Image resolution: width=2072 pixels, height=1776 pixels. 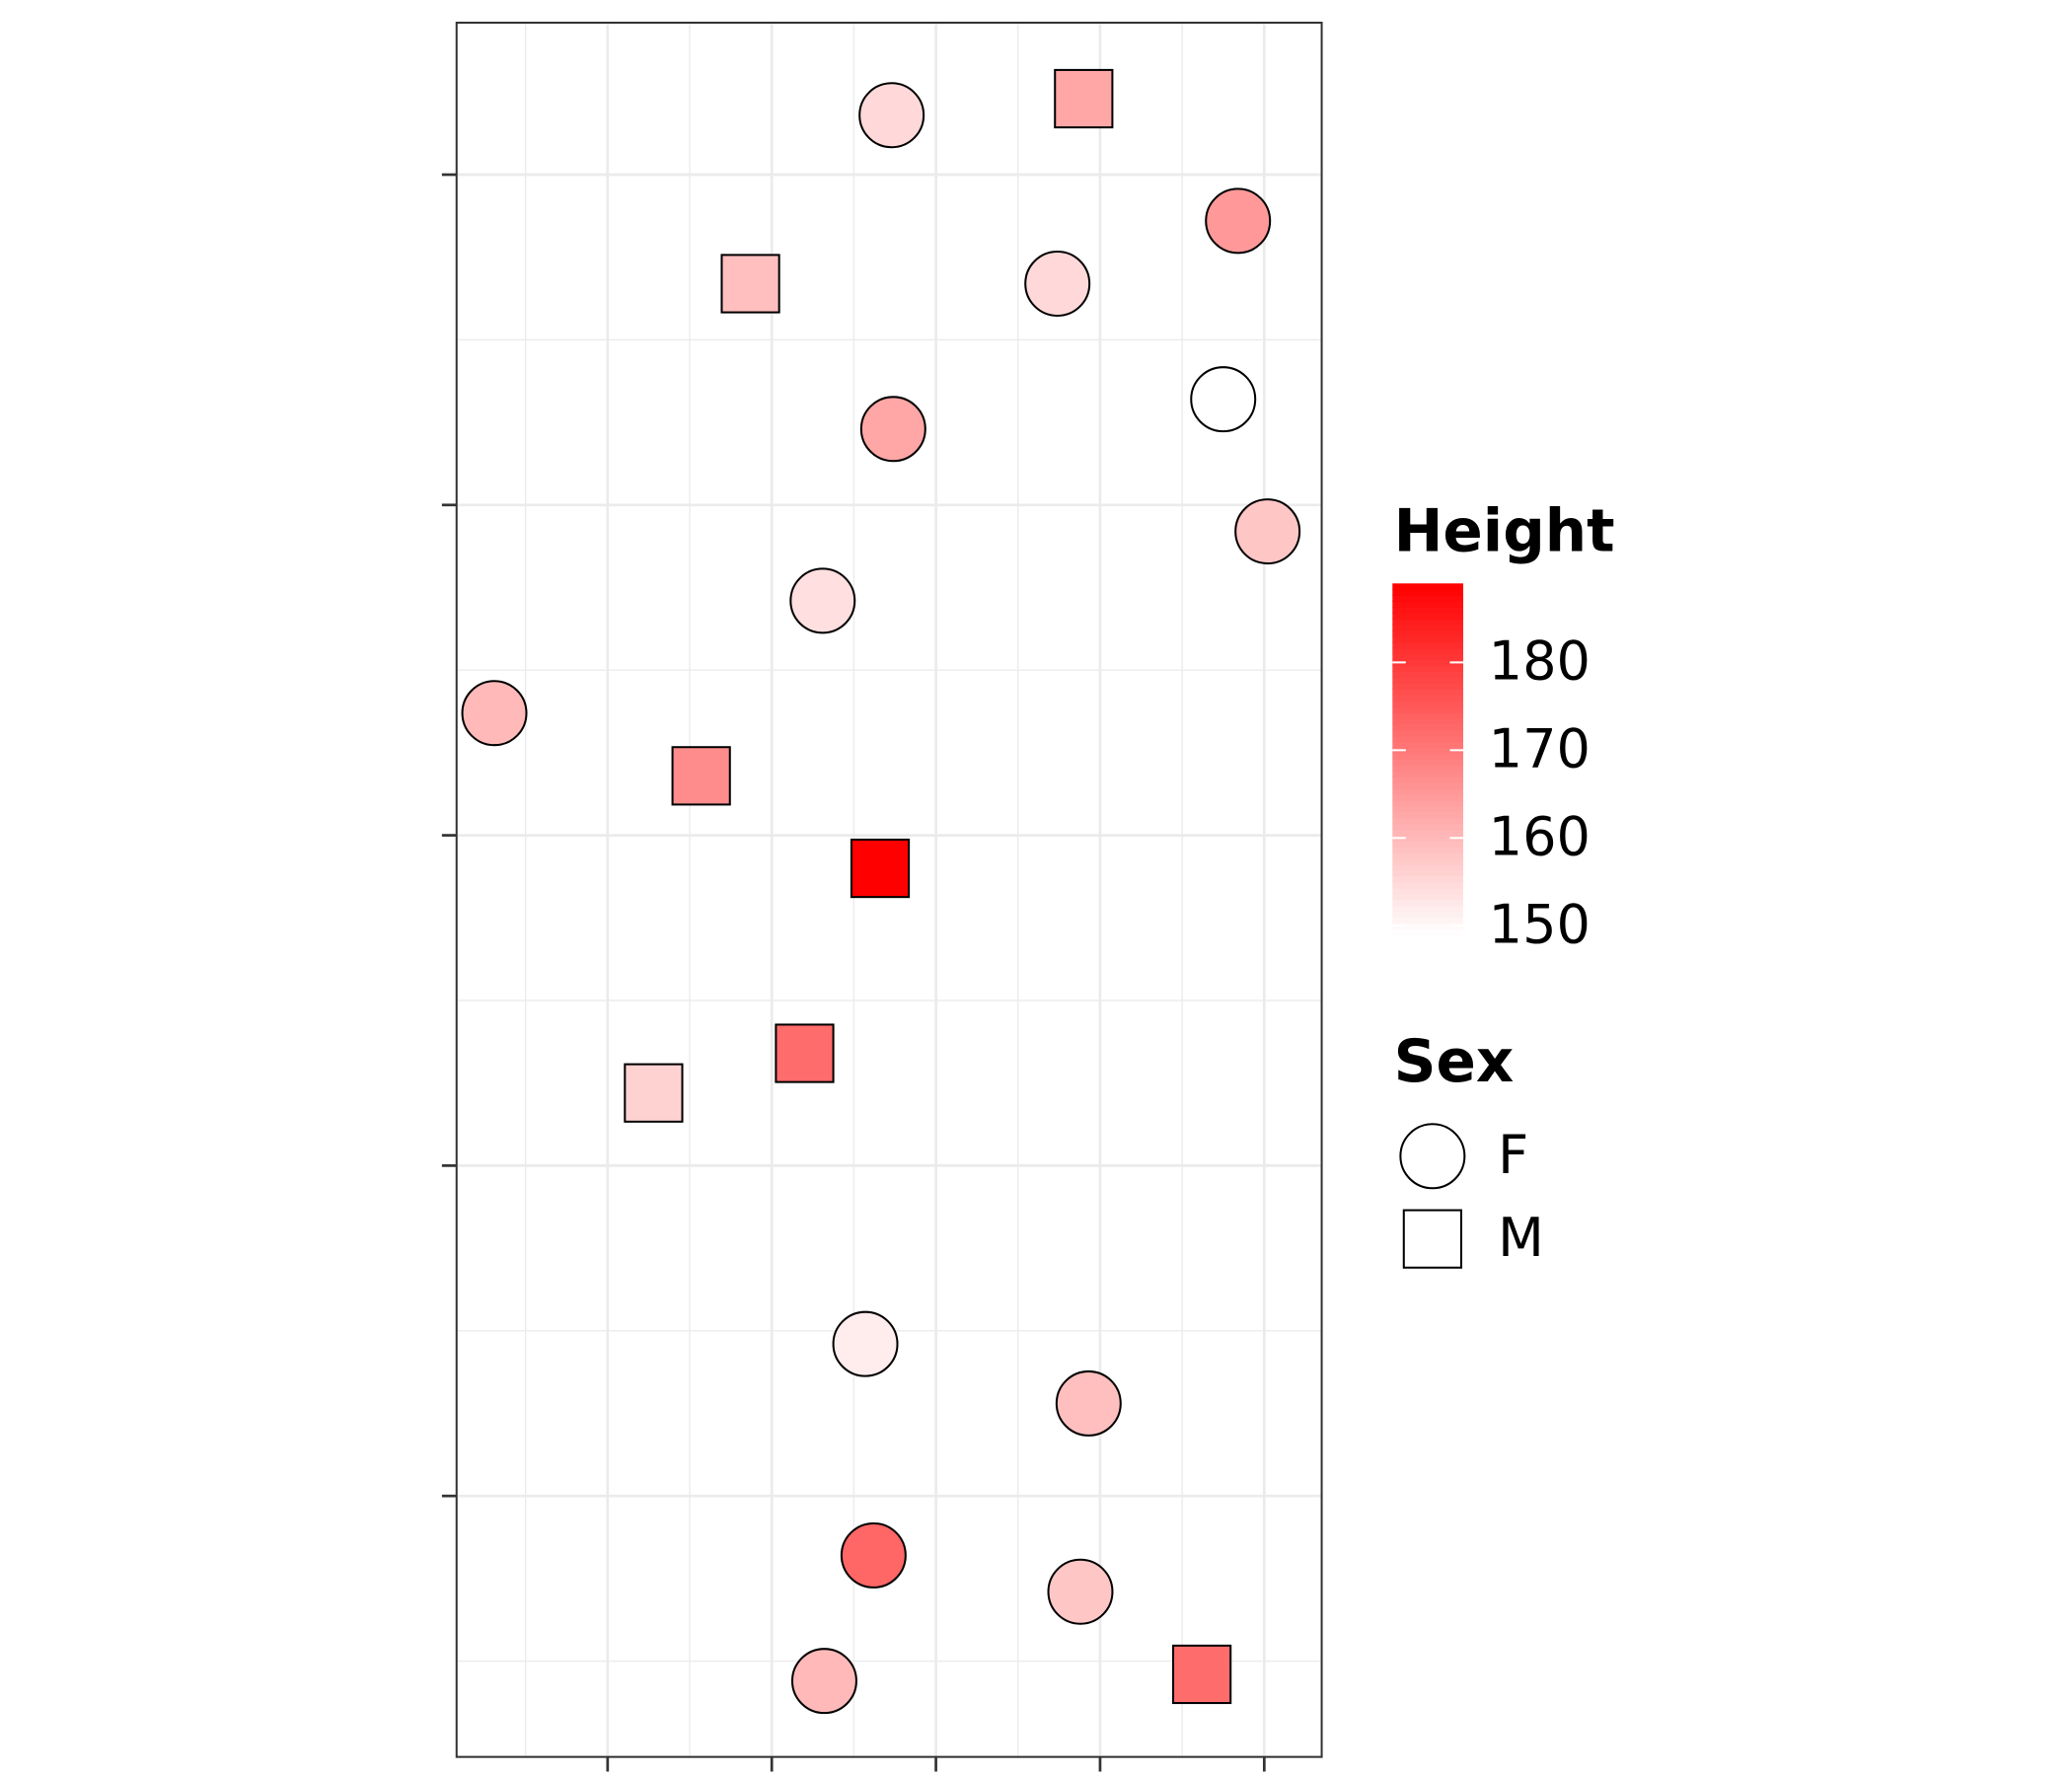 What do you see at coordinates (1513, 1155) in the screenshot?
I see `legend-label: F` at bounding box center [1513, 1155].